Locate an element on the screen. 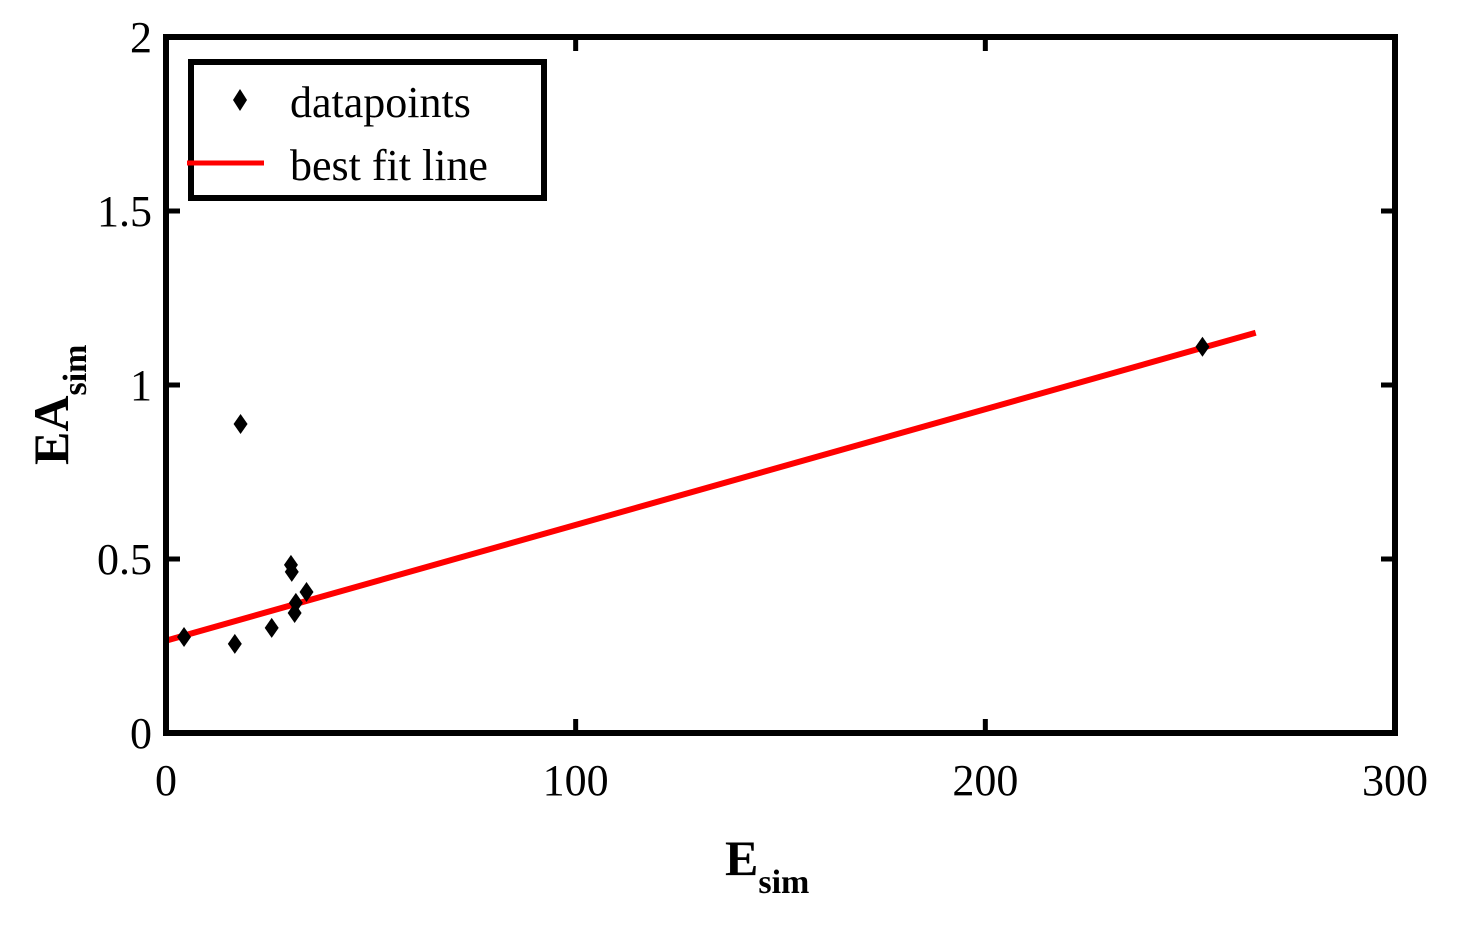 This screenshot has height=931, width=1459. y-tick-label: 2 is located at coordinates (141, 37).